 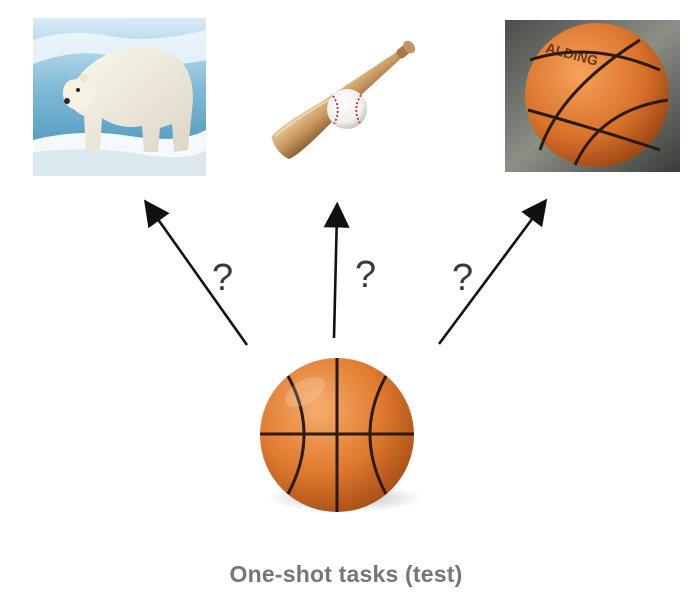 I want to click on basketball-query-image, so click(x=341, y=435).